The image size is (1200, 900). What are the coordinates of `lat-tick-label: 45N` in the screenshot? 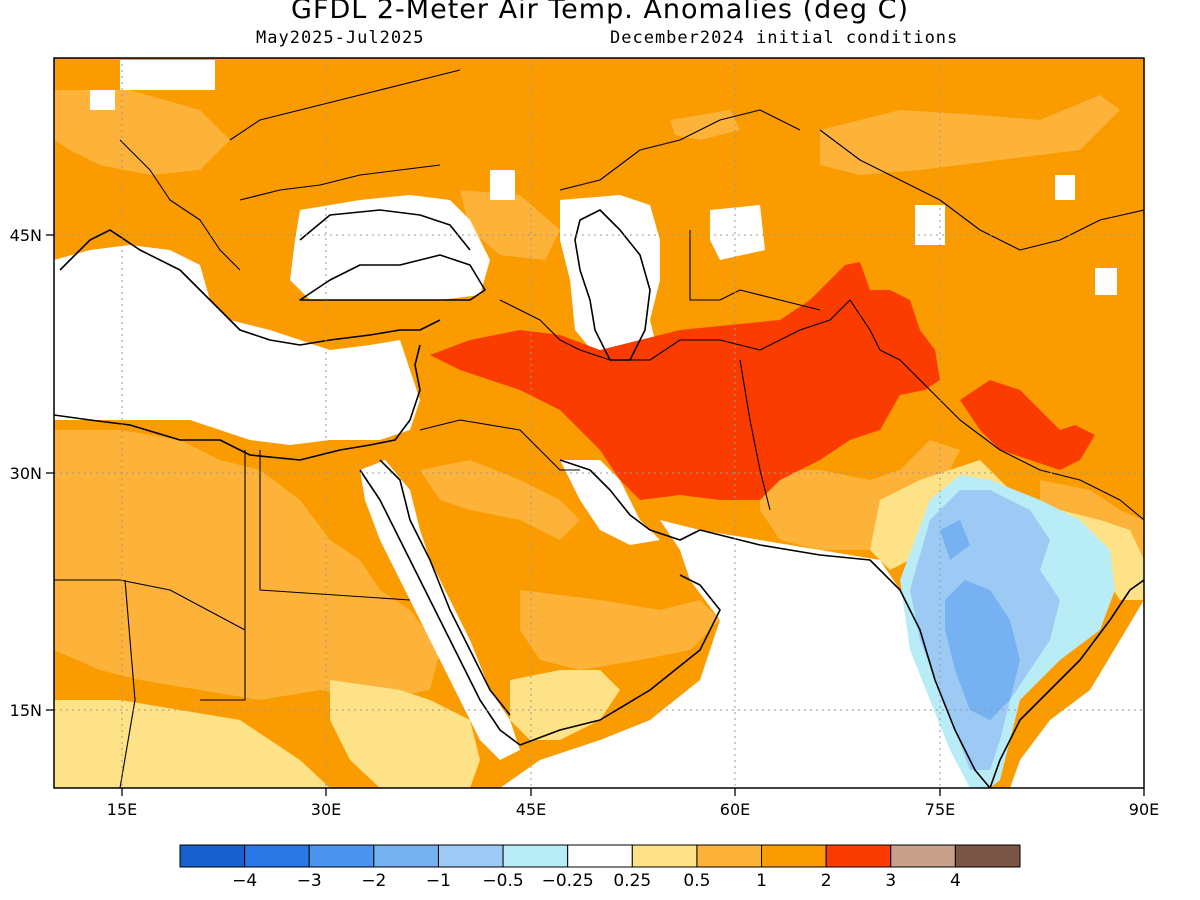 It's located at (26, 235).